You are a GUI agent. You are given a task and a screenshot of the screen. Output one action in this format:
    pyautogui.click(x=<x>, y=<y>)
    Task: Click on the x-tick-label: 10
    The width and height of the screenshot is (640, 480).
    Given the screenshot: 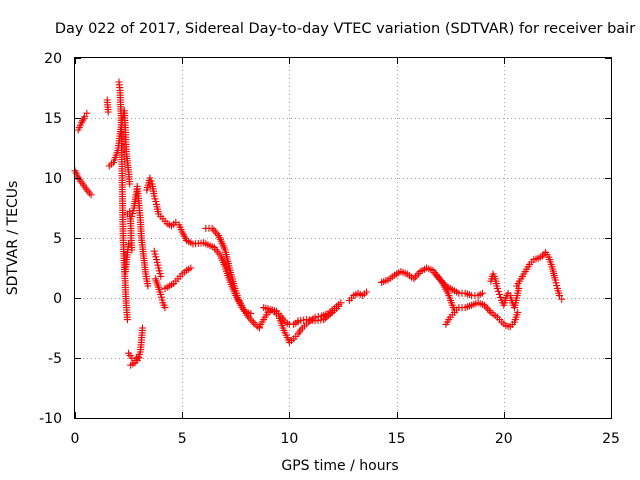 What is the action you would take?
    pyautogui.click(x=289, y=439)
    